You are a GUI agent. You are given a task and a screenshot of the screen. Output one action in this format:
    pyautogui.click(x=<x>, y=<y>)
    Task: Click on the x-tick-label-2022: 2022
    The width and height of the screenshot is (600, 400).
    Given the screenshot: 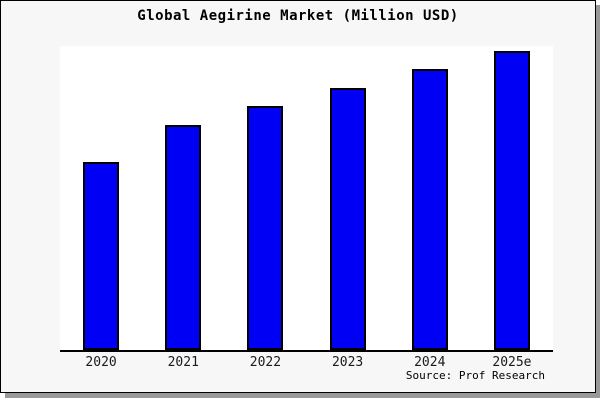 What is the action you would take?
    pyautogui.click(x=265, y=362)
    